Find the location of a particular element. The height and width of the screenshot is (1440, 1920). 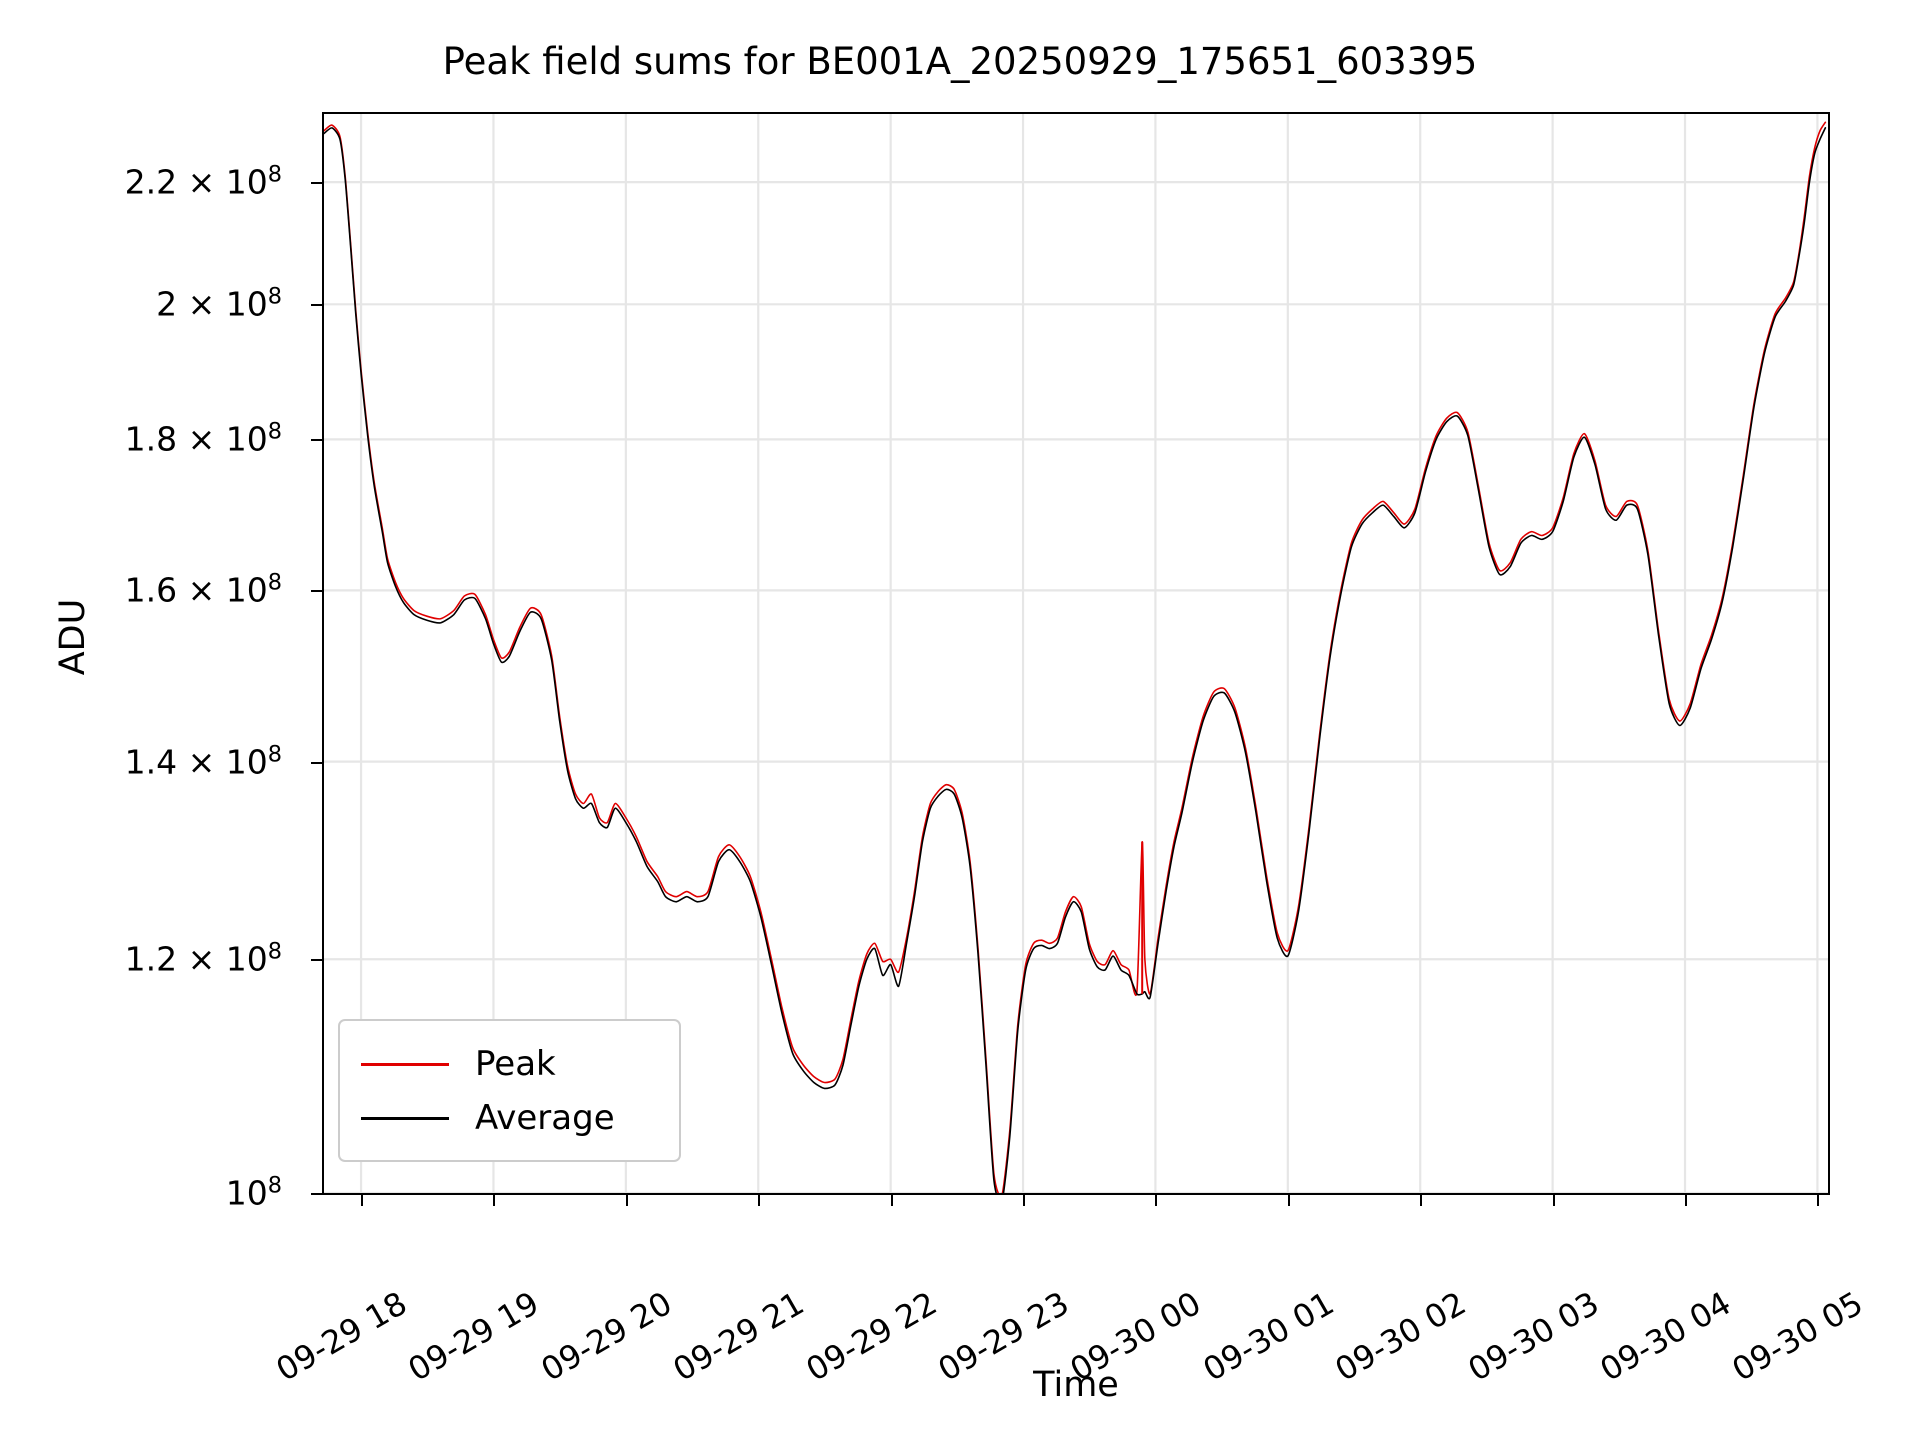

x-axis-label: Time is located at coordinates (1076, 1385).